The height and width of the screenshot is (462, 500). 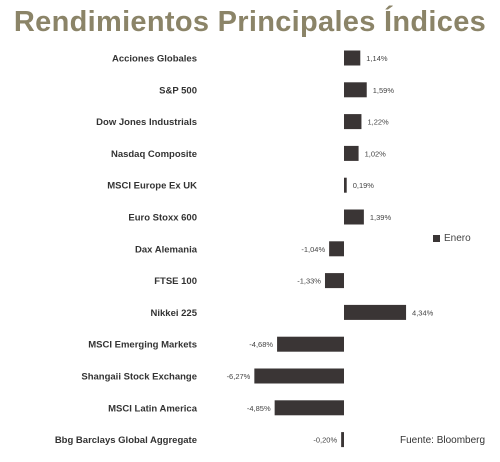 I want to click on category-label: MSCI Emerging Markets, so click(x=142, y=345).